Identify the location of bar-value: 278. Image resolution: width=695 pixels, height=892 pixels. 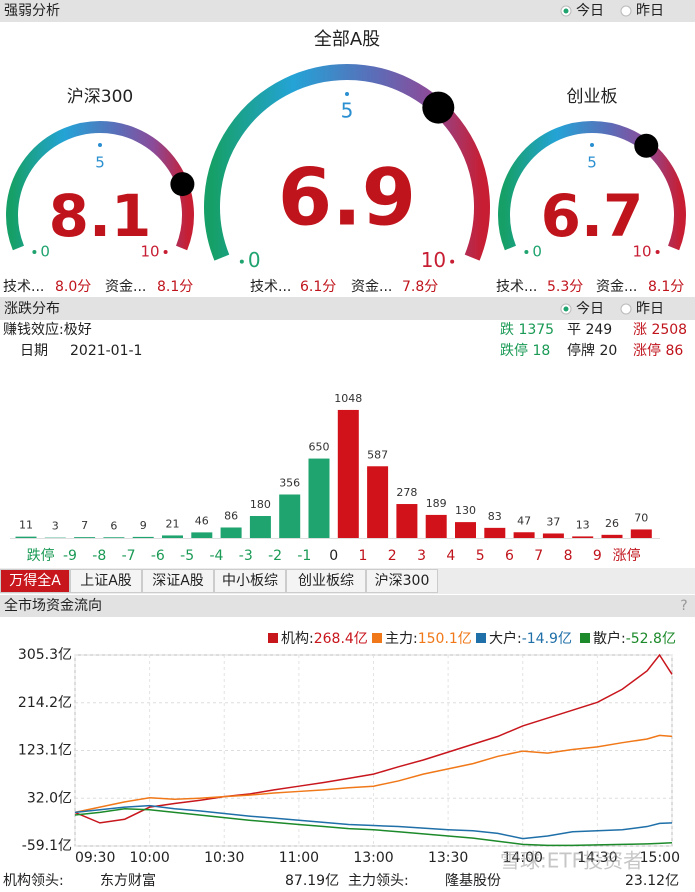
(406, 492).